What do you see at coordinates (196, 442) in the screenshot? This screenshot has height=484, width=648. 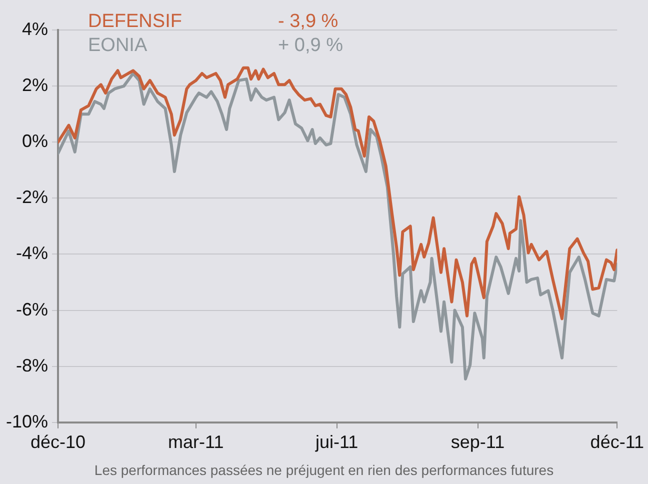 I see `x-tick-label: mar-11` at bounding box center [196, 442].